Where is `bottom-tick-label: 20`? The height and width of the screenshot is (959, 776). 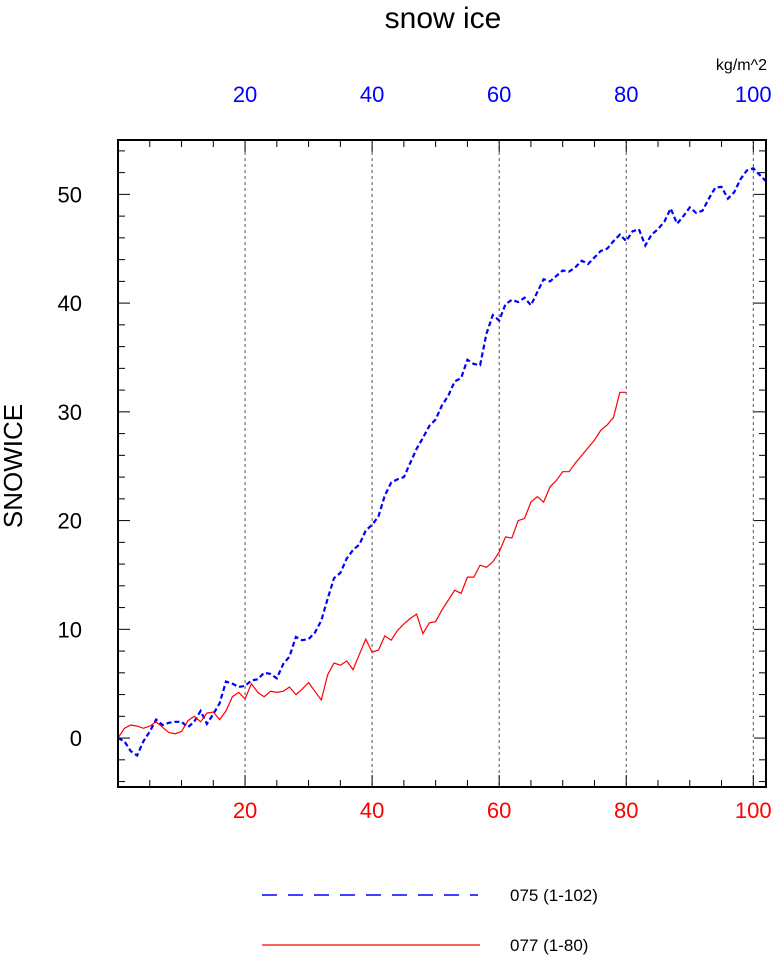 bottom-tick-label: 20 is located at coordinates (245, 810).